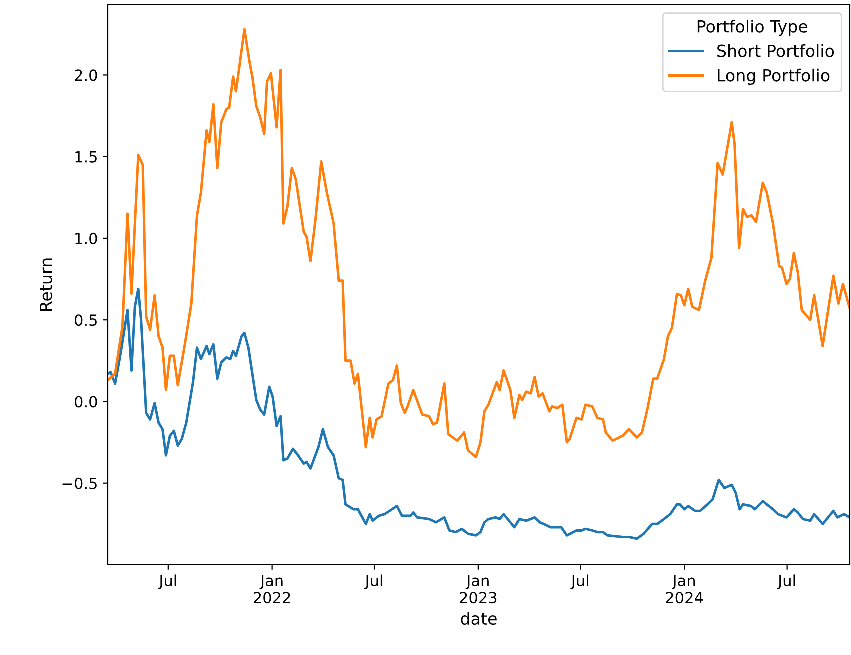  I want to click on y-tick-label: 0.5, so click(85, 320).